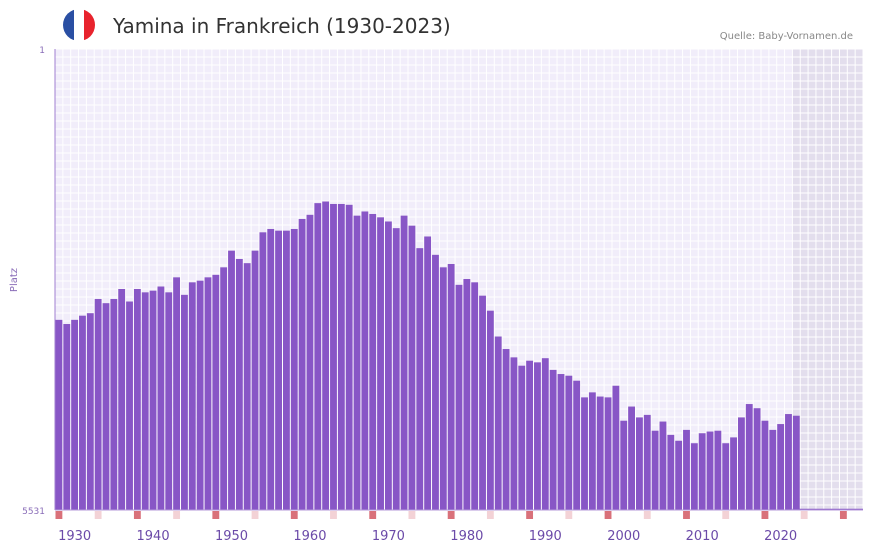 The width and height of the screenshot is (873, 552). What do you see at coordinates (192, 396) in the screenshot?
I see `bar-1945` at bounding box center [192, 396].